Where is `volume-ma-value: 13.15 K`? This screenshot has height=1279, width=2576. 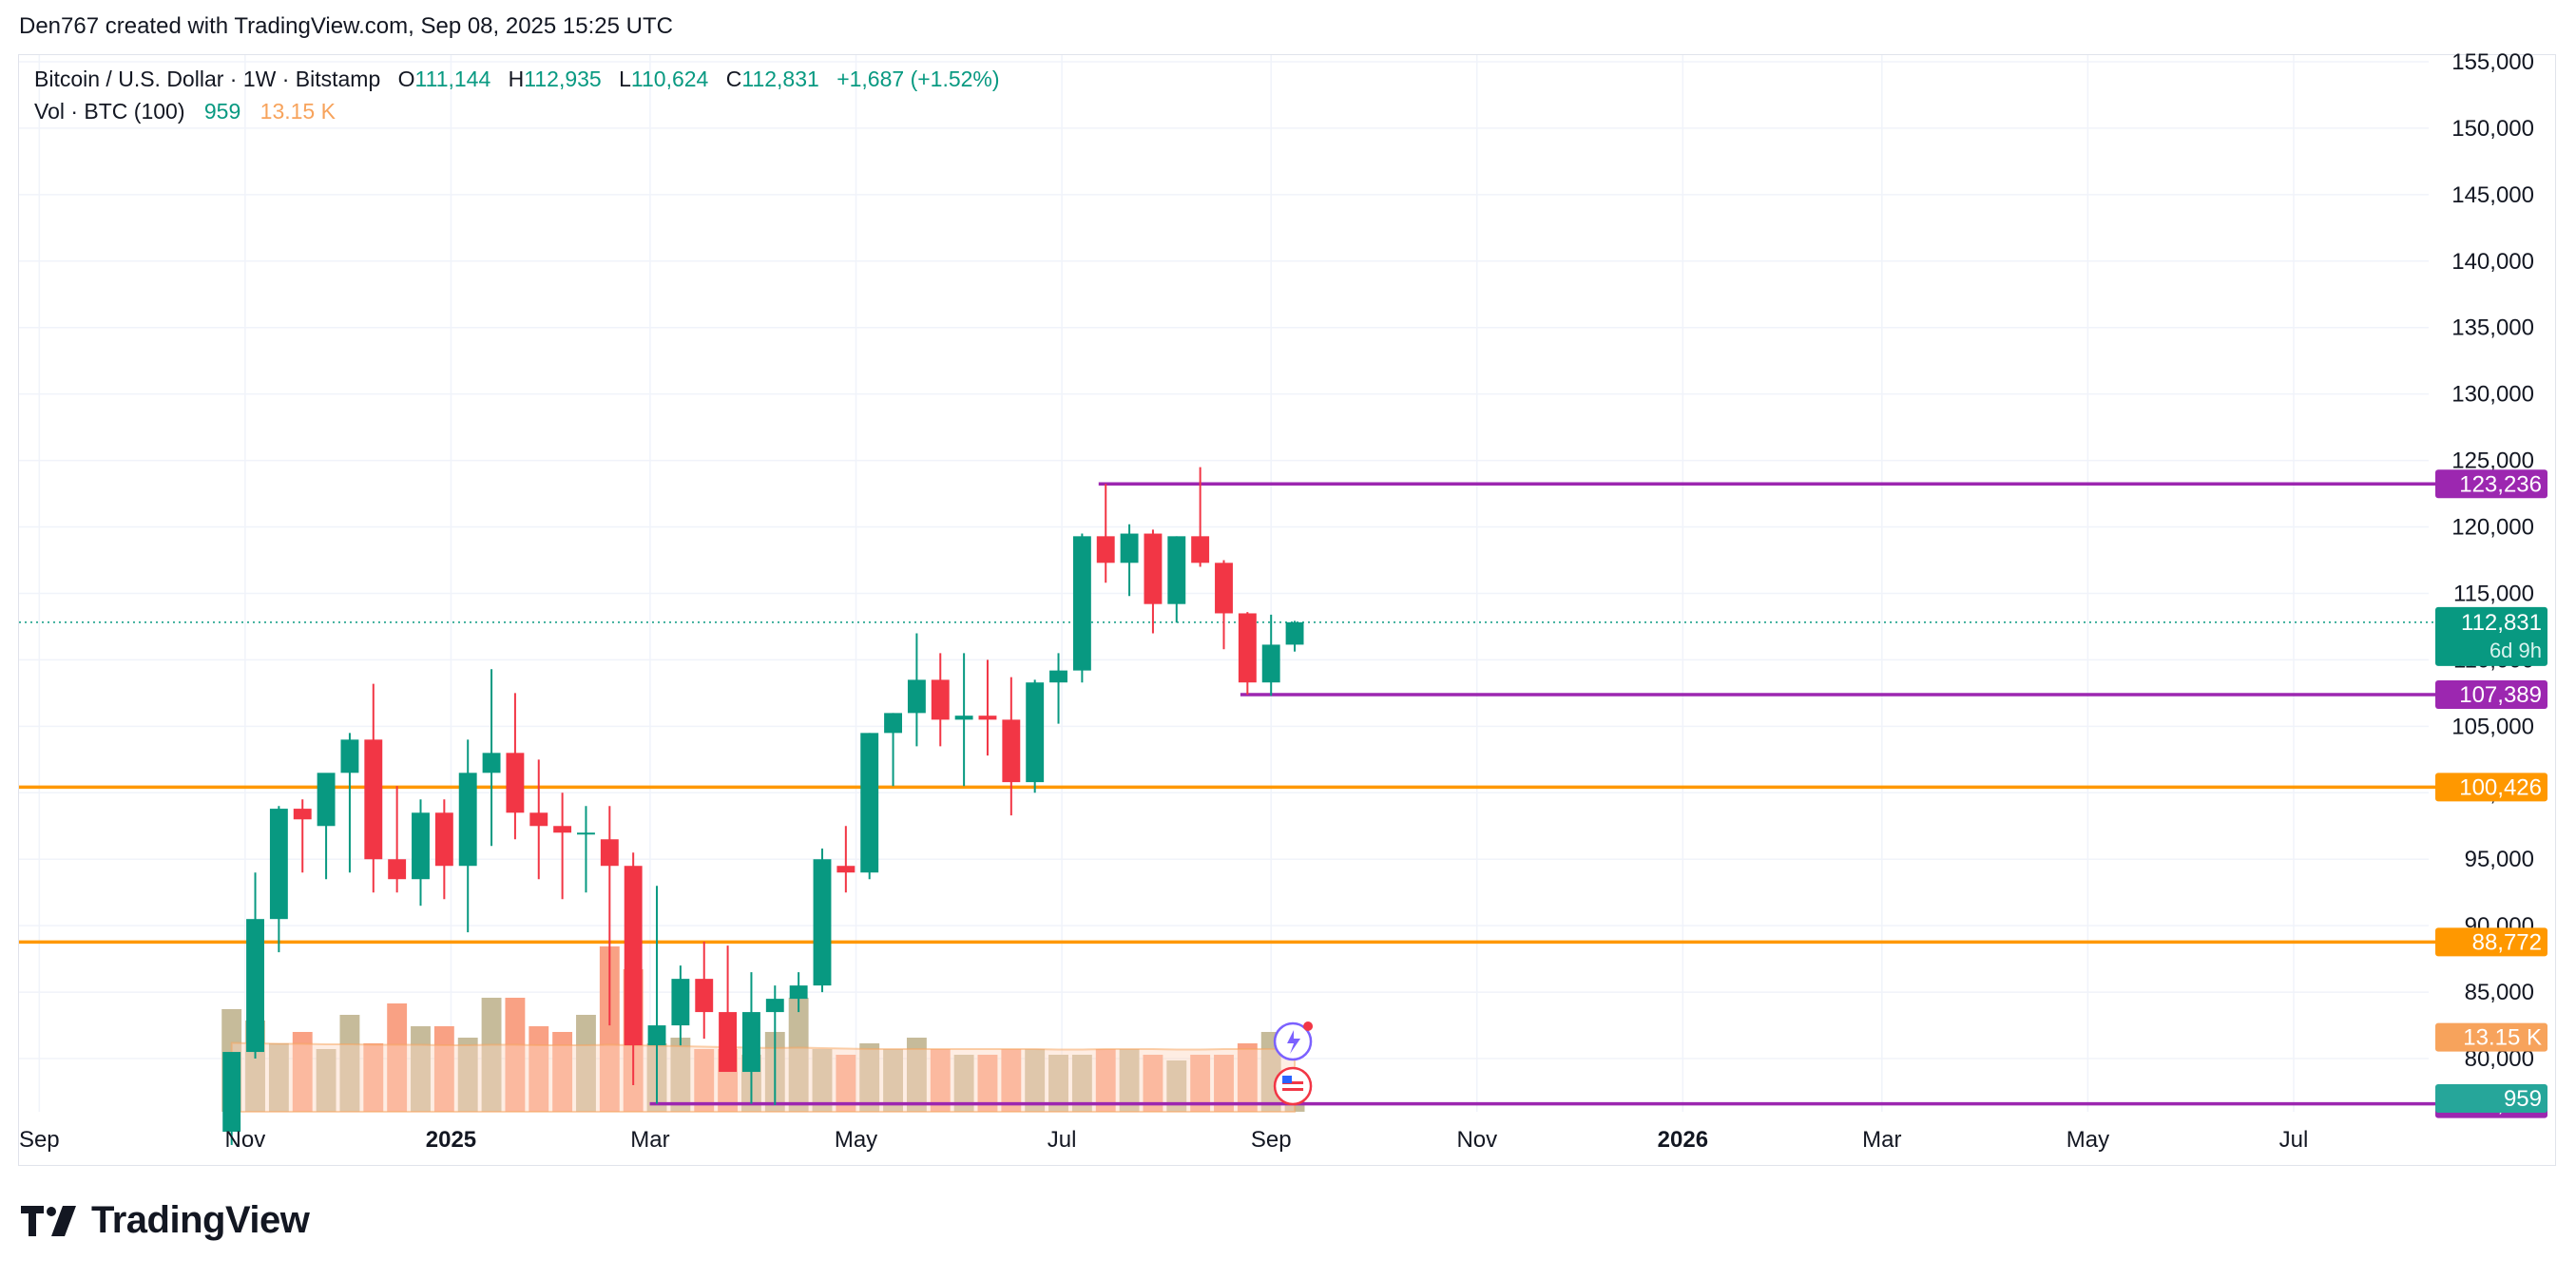
volume-ma-value: 13.15 K is located at coordinates (298, 111).